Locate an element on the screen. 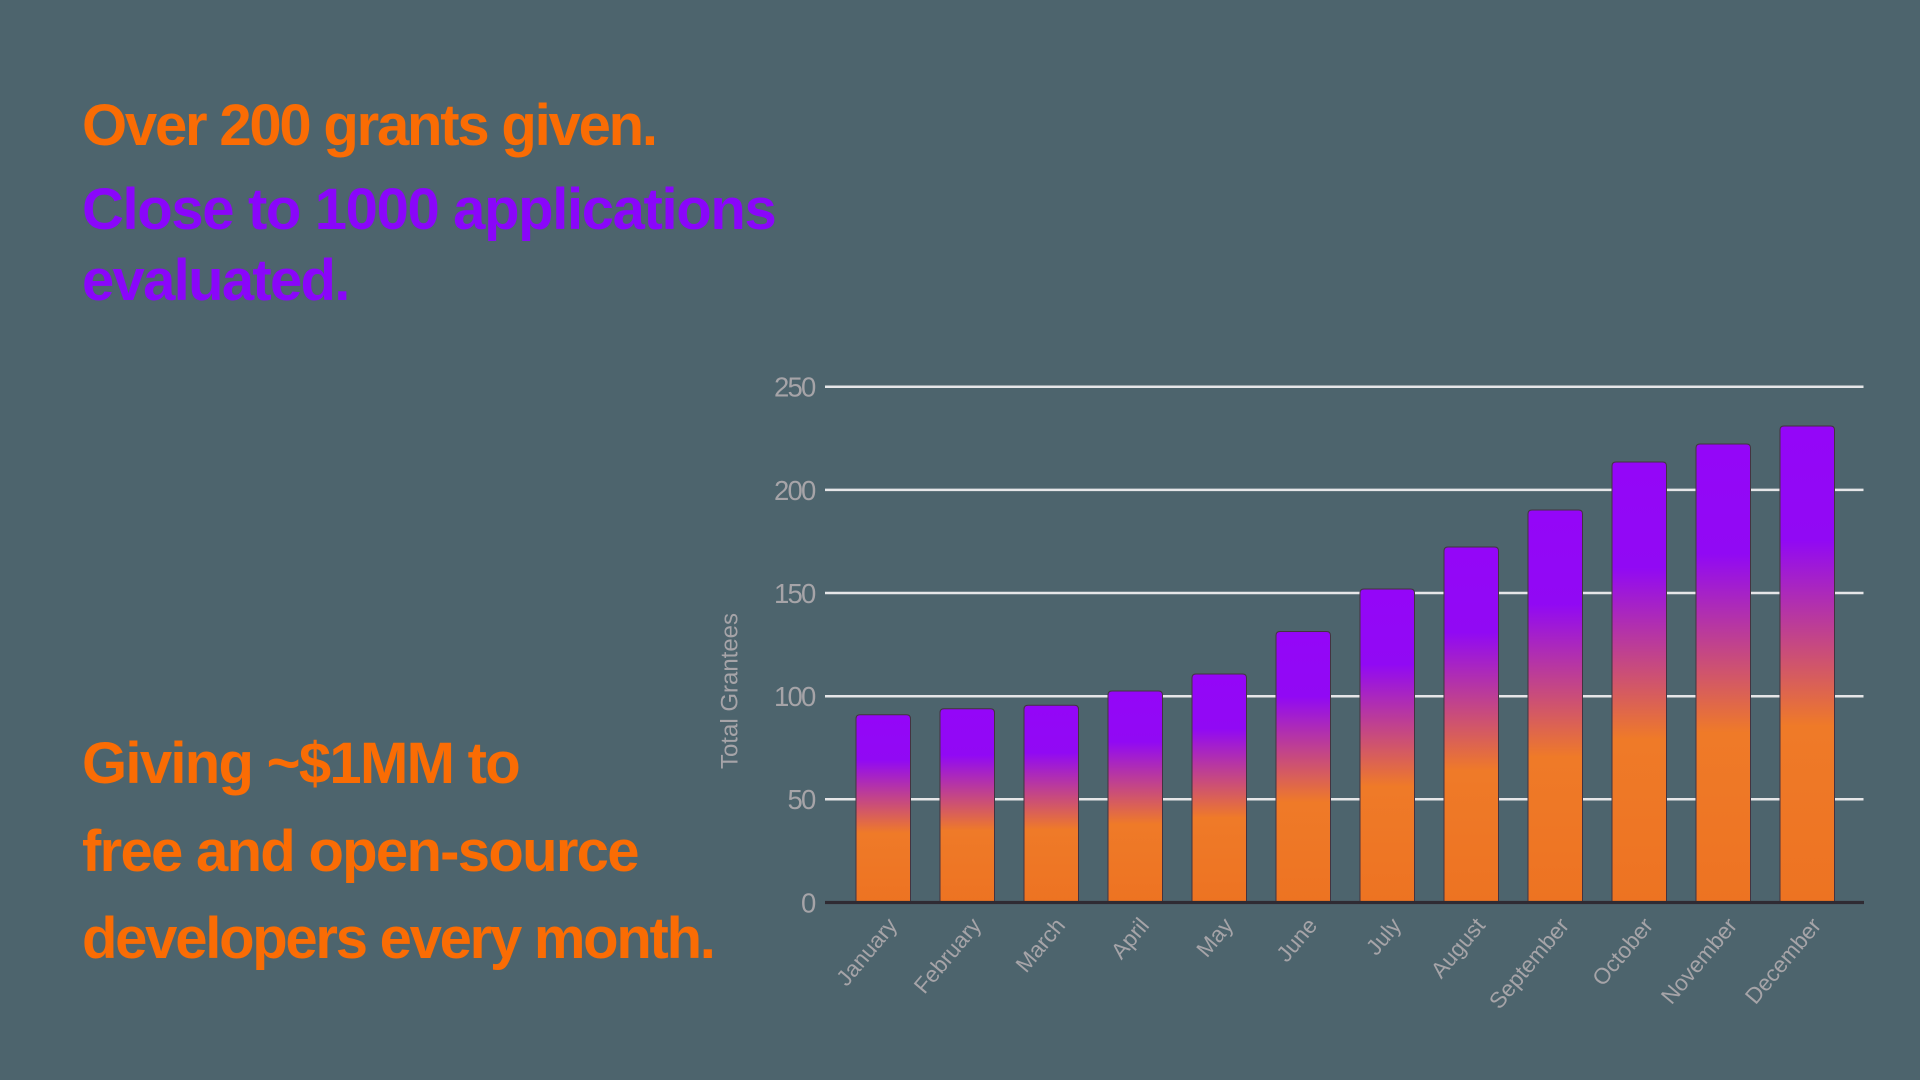  svg-text: 250 is located at coordinates (795, 387).